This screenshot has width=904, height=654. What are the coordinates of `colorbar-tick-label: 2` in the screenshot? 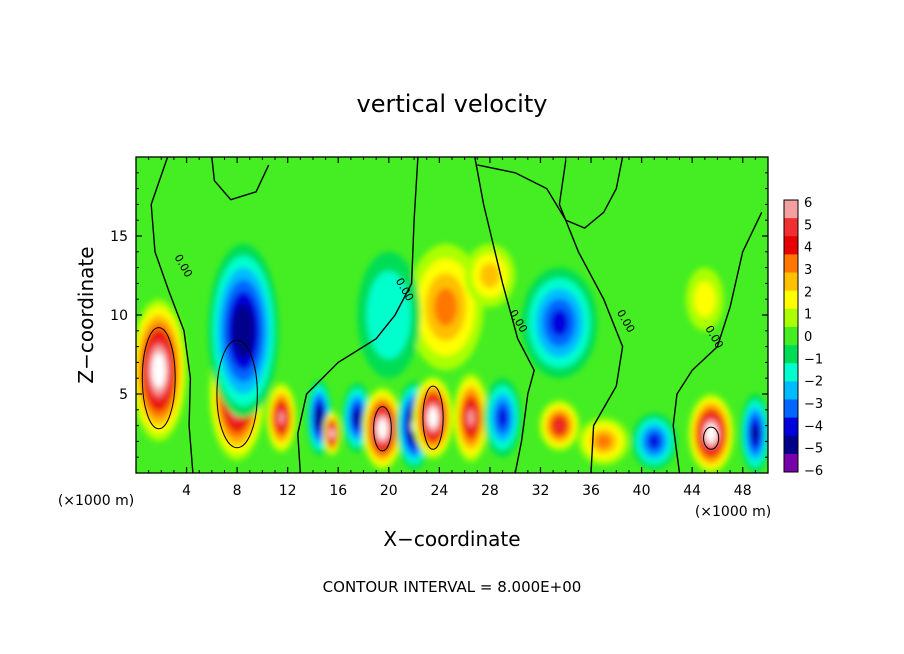 It's located at (808, 292).